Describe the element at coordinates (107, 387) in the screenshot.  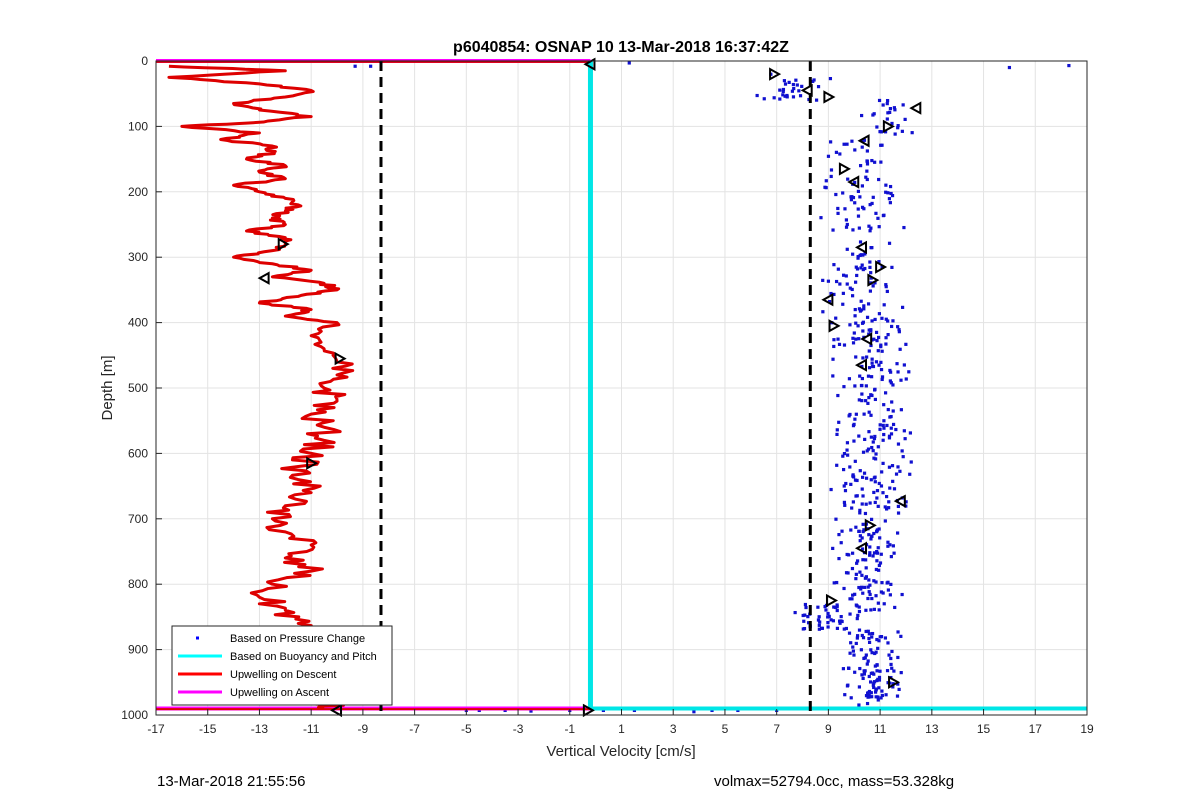
I see `y-axis-label: Depth [m]` at that location.